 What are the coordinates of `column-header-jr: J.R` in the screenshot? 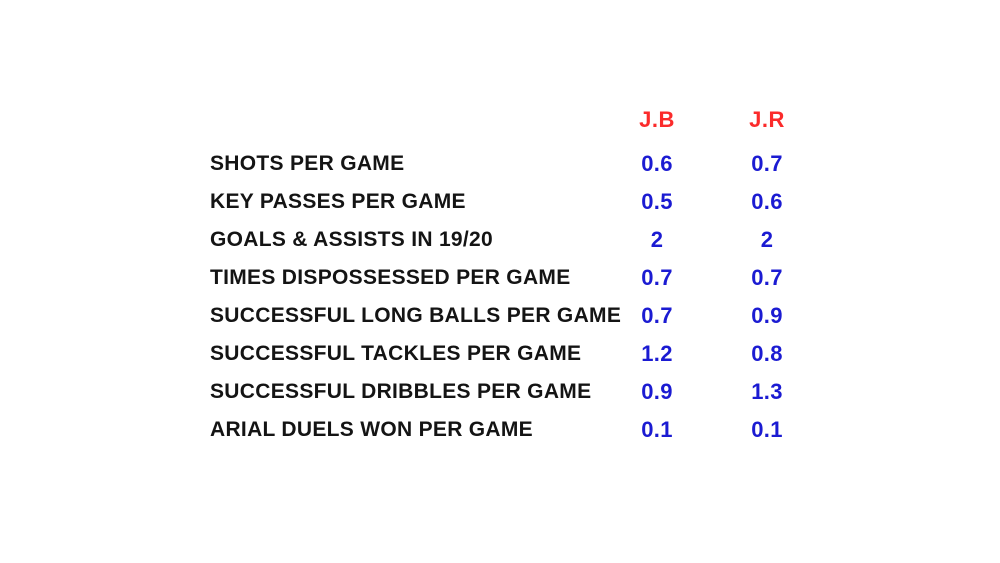 It's located at (767, 119).